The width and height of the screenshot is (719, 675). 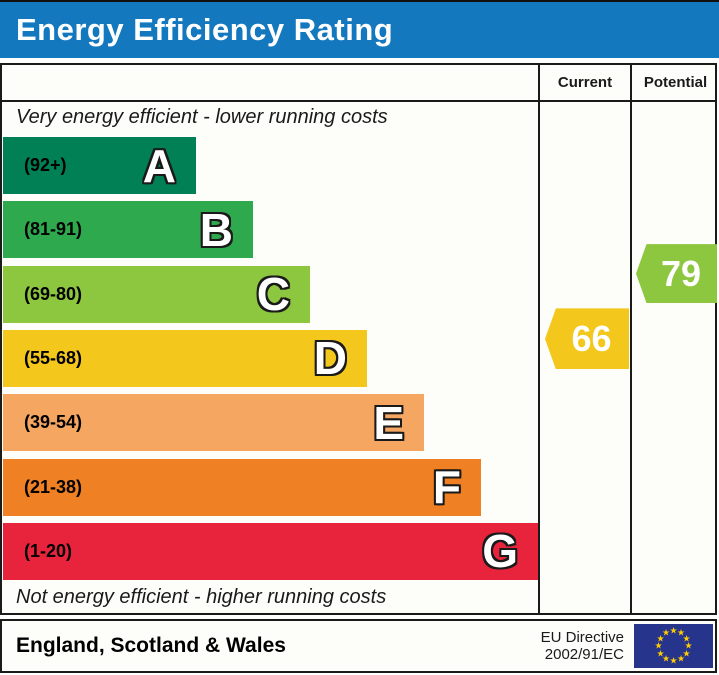 I want to click on band-range-label: (69-80), so click(x=53, y=293).